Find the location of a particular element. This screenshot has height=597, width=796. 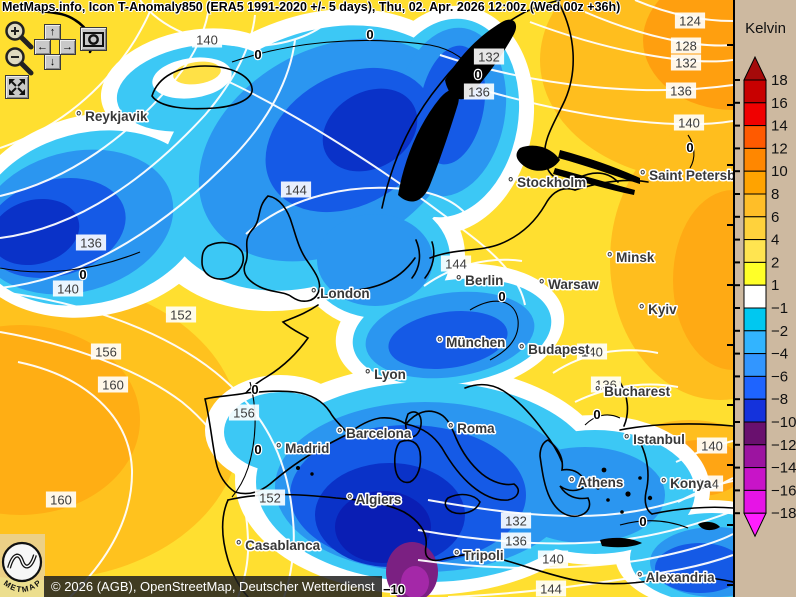

zoom-out-button is located at coordinates (20, 62).